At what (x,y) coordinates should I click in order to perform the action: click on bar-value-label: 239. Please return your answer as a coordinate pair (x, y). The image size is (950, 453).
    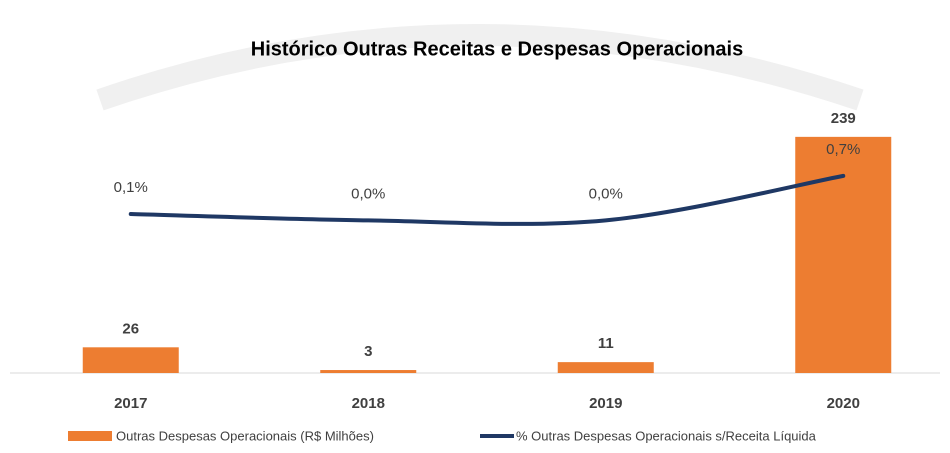
    Looking at the image, I should click on (843, 118).